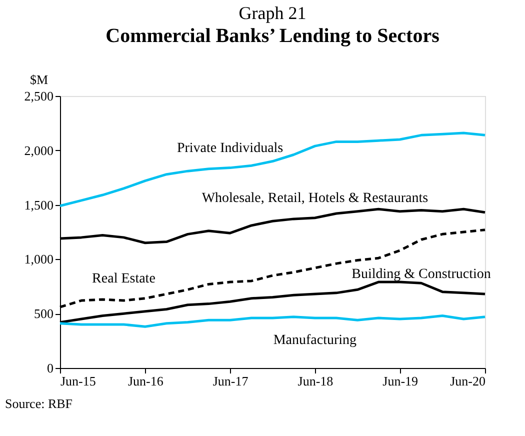  I want to click on y-tick-label: 500, so click(44, 314).